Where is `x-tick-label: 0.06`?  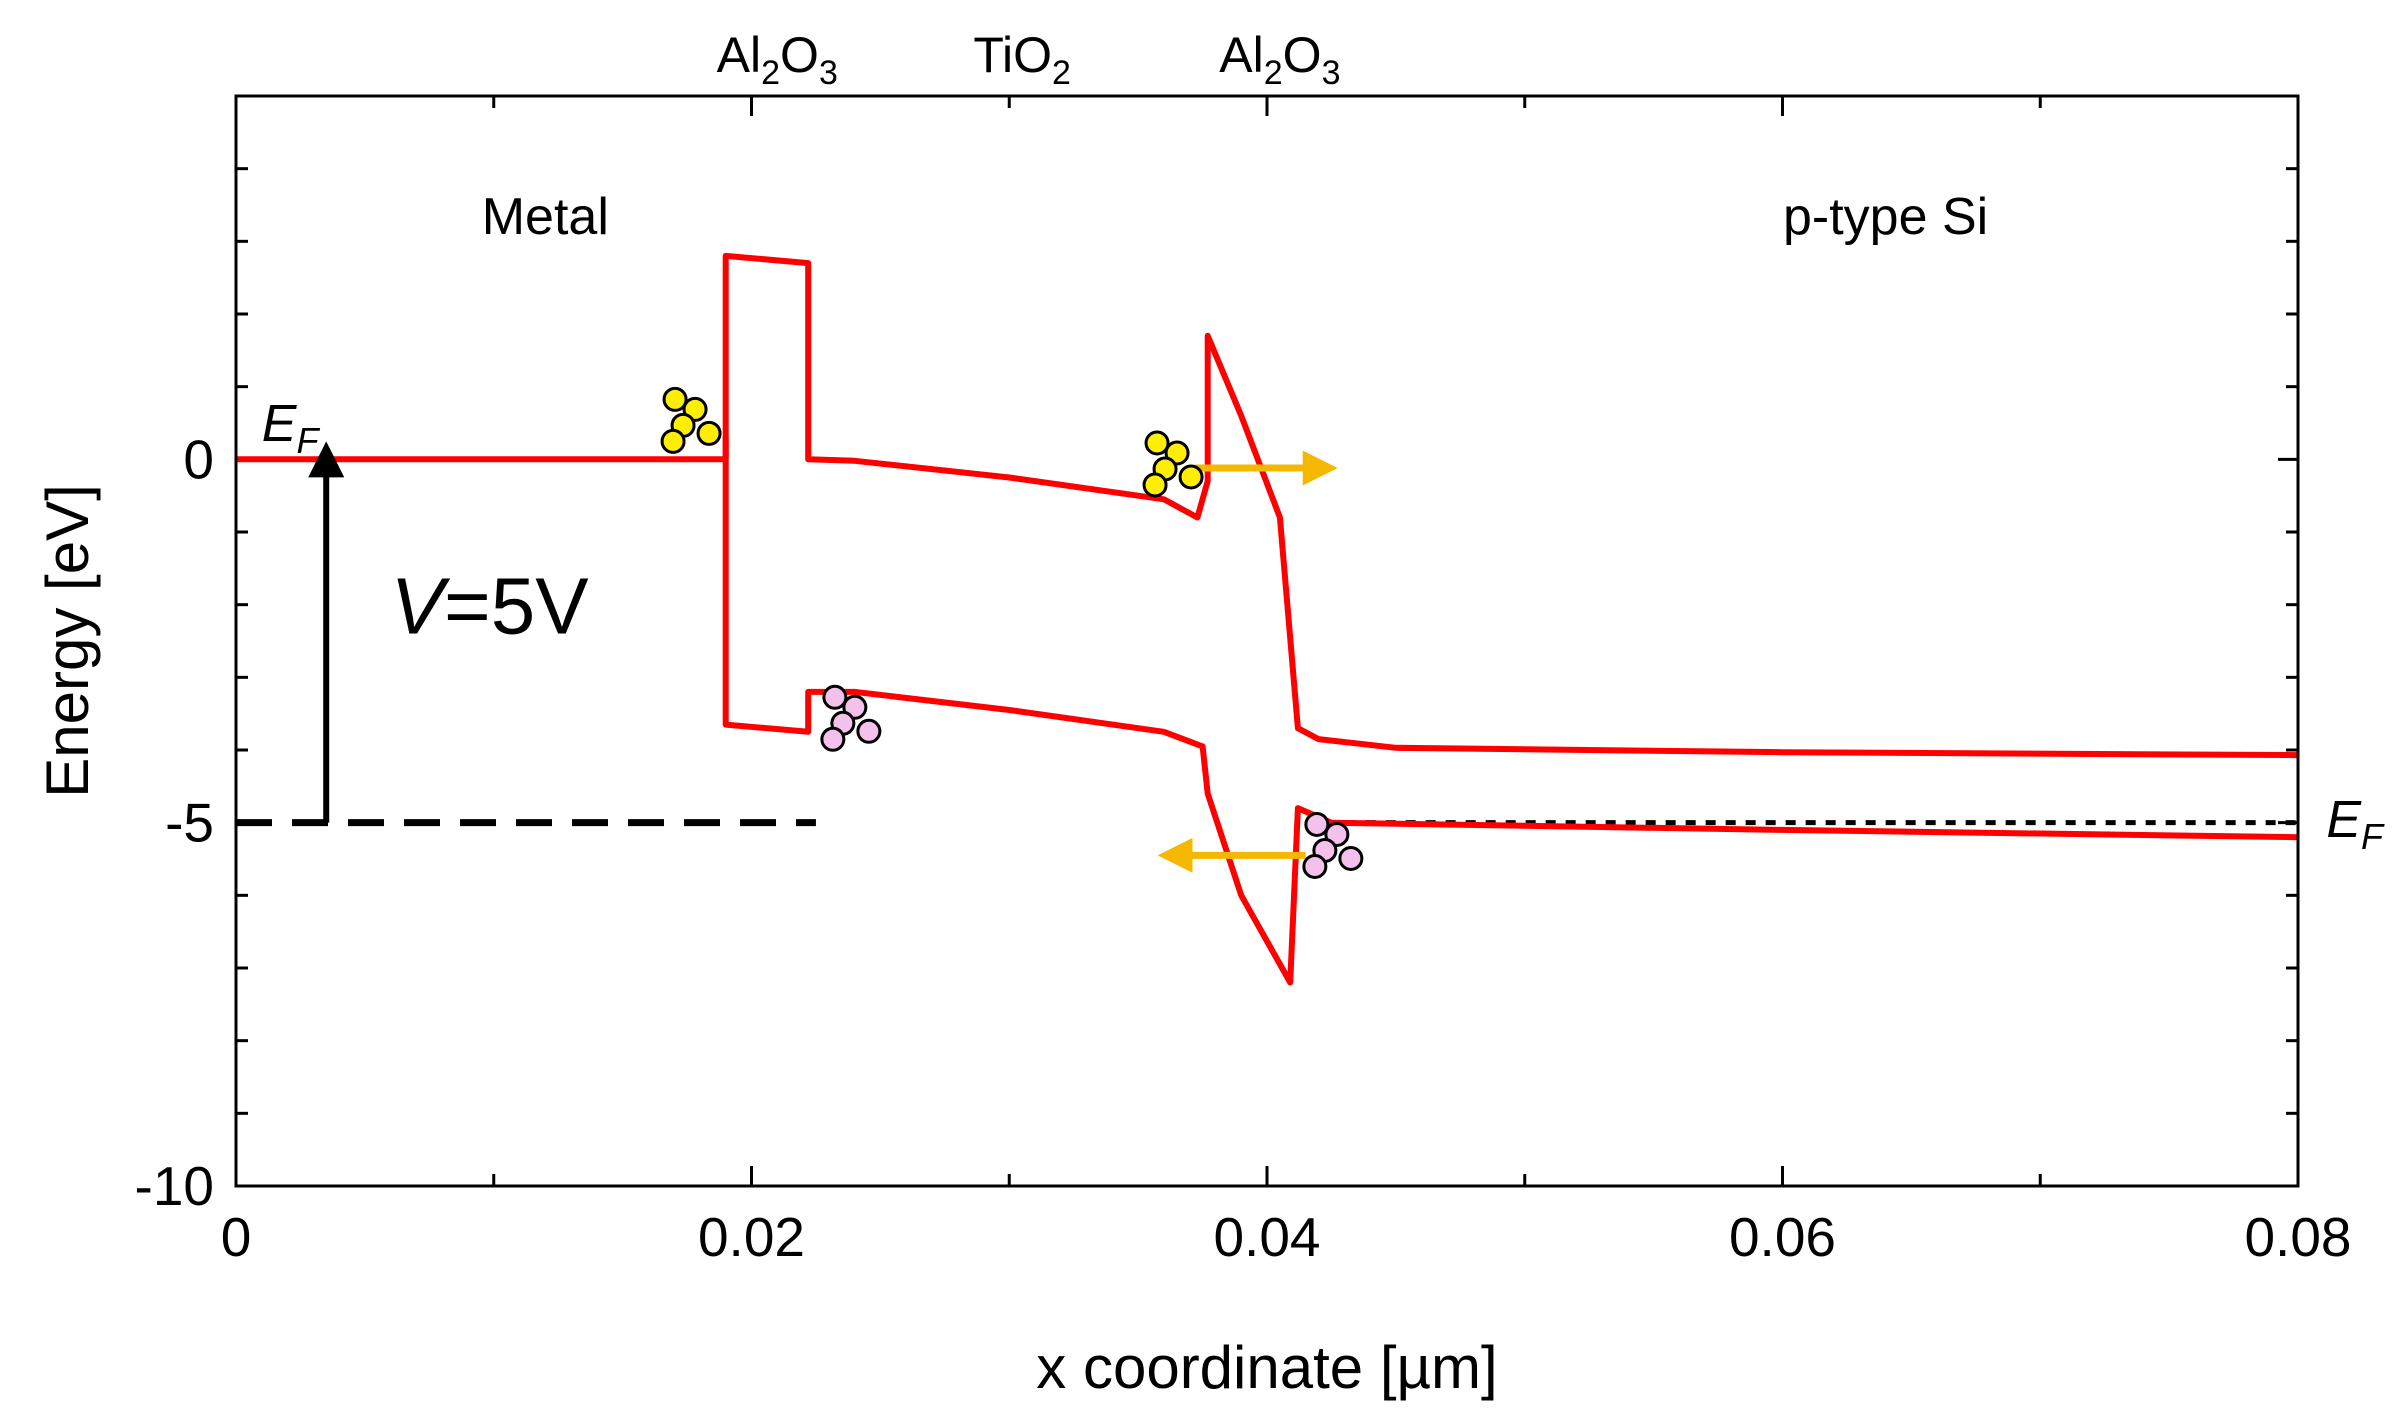
x-tick-label: 0.06 is located at coordinates (1782, 1237).